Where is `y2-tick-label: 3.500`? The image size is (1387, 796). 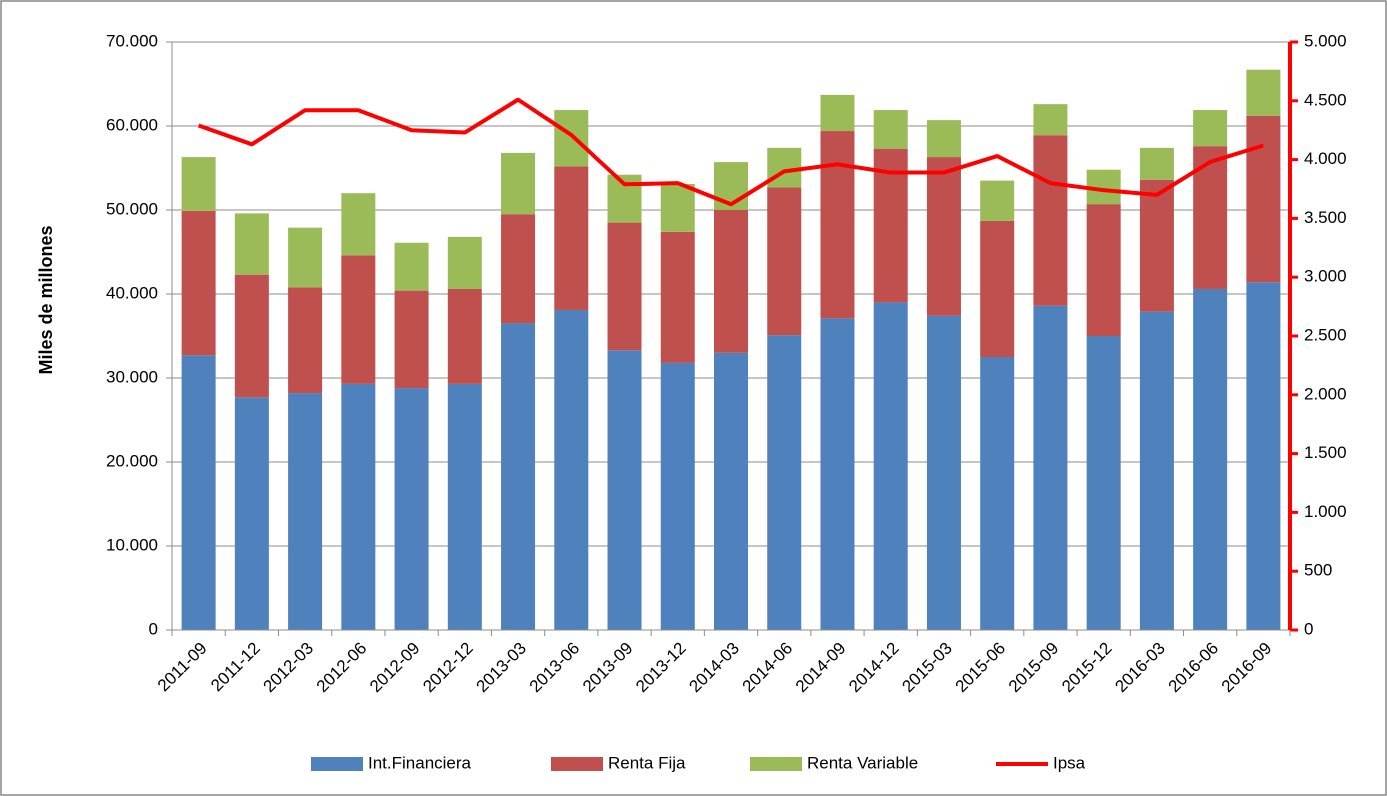
y2-tick-label: 3.500 is located at coordinates (1325, 217).